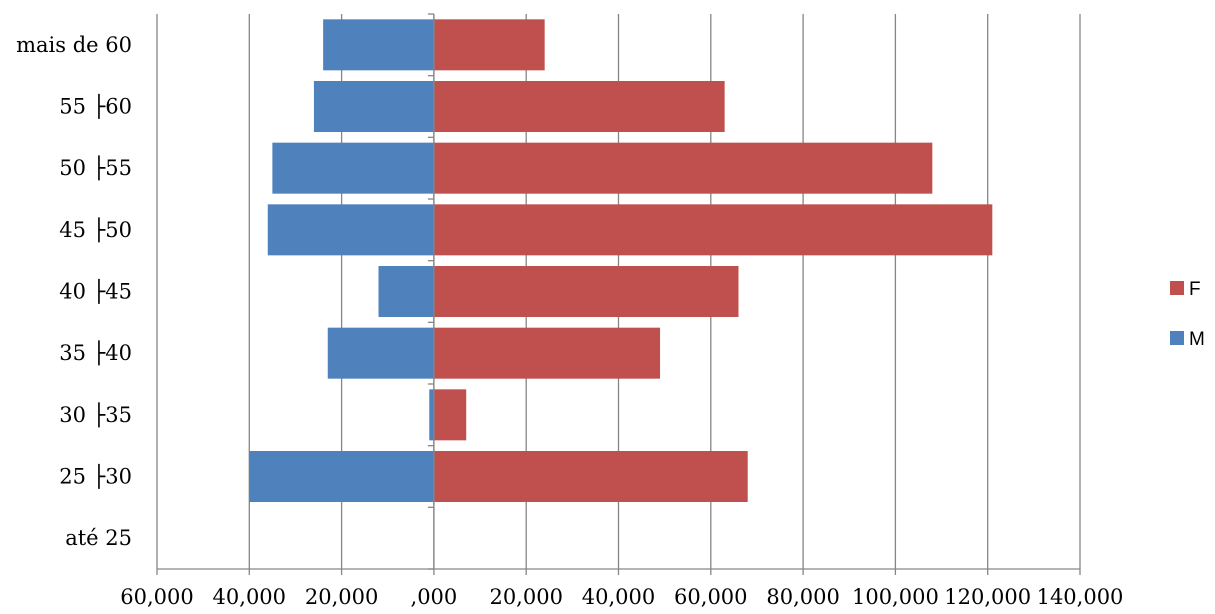 This screenshot has height=614, width=1215. What do you see at coordinates (95, 415) in the screenshot?
I see `category-label-2: 30 ├35` at bounding box center [95, 415].